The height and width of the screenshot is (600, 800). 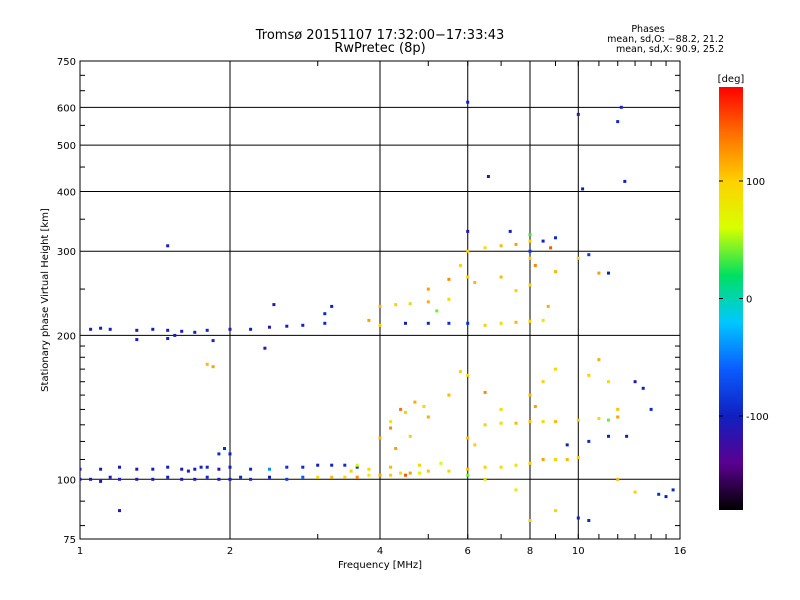 What do you see at coordinates (66, 146) in the screenshot?
I see `y-tick-500: 500` at bounding box center [66, 146].